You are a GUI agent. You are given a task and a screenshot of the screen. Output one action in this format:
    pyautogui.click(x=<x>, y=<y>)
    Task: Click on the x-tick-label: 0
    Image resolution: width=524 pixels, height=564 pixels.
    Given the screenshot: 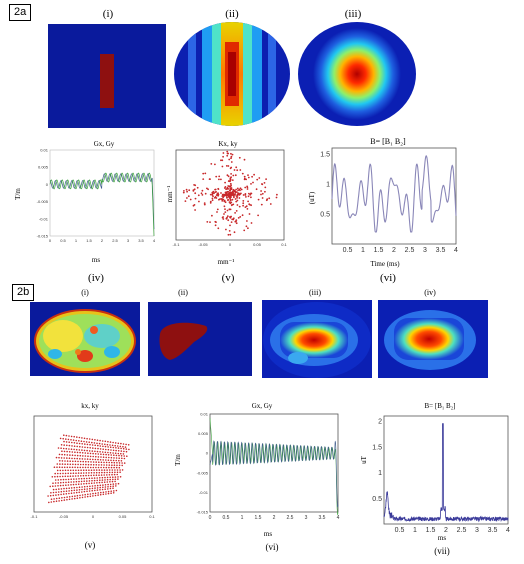 What is the action you would take?
    pyautogui.click(x=210, y=518)
    